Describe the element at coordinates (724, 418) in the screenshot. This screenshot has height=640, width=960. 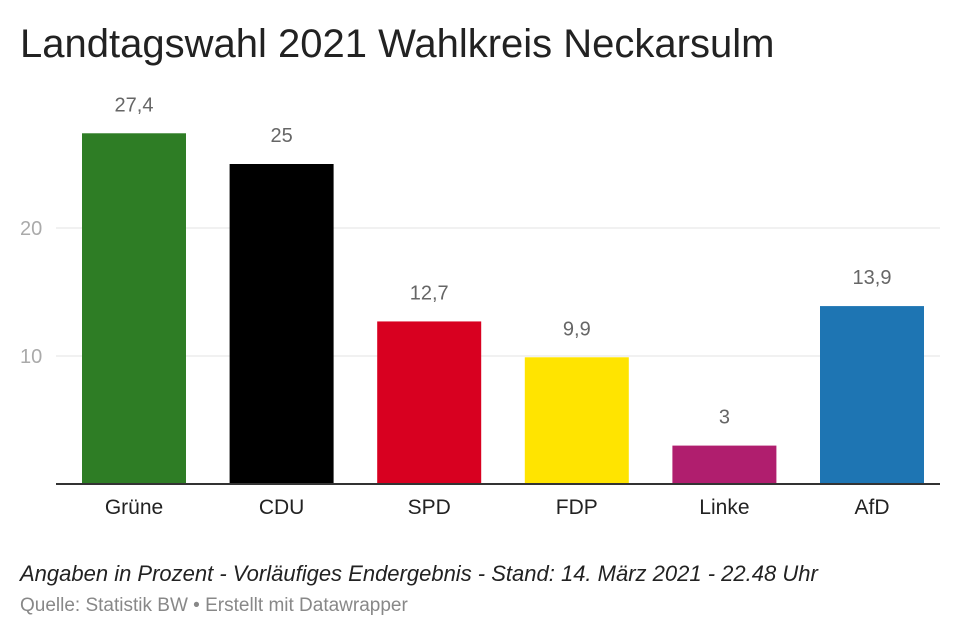
I see `value-label: 3` at that location.